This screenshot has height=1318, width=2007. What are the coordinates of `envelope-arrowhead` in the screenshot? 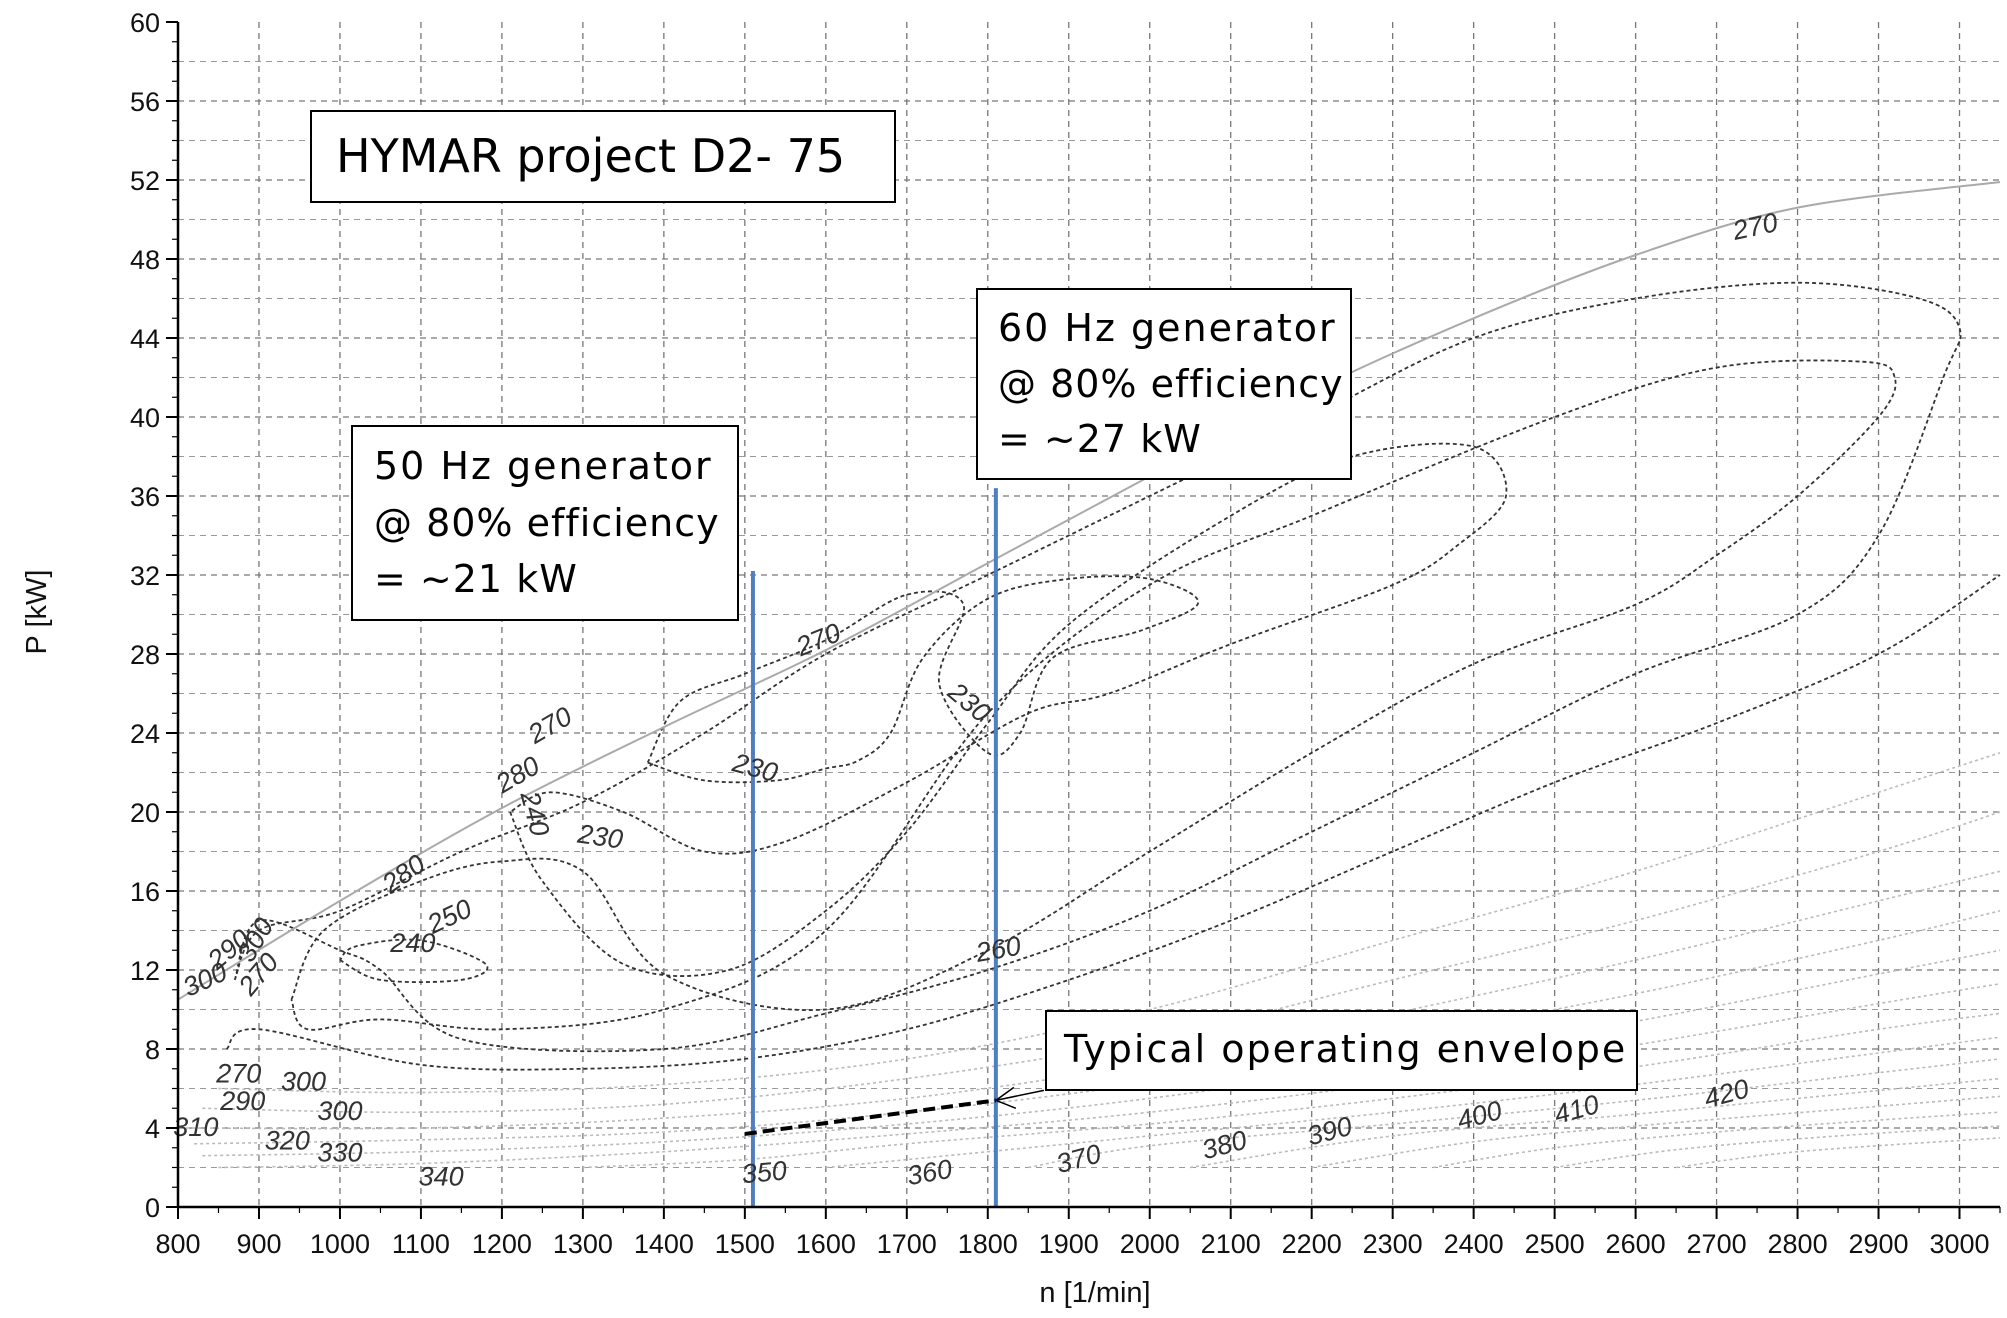 It's located at (1005, 1098).